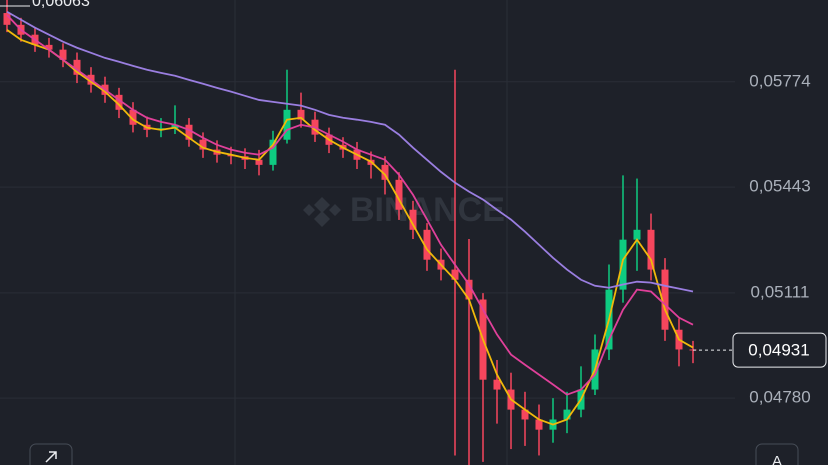 This screenshot has width=828, height=465. What do you see at coordinates (779, 397) in the screenshot?
I see `y-tick-label: 0,04780` at bounding box center [779, 397].